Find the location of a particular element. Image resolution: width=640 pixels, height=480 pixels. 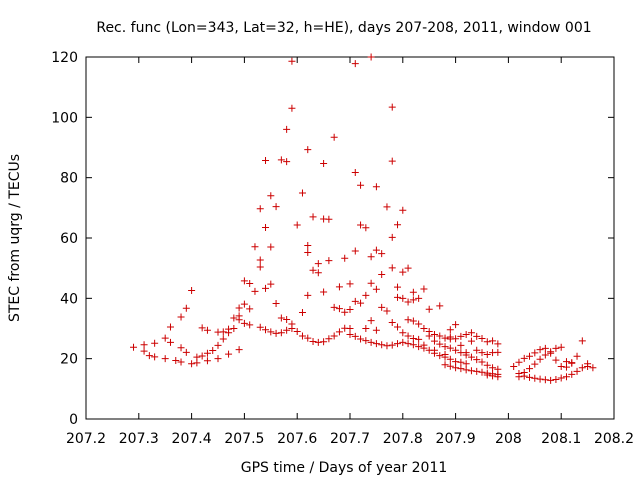

x-tick-label: 207.3 is located at coordinates (139, 439).